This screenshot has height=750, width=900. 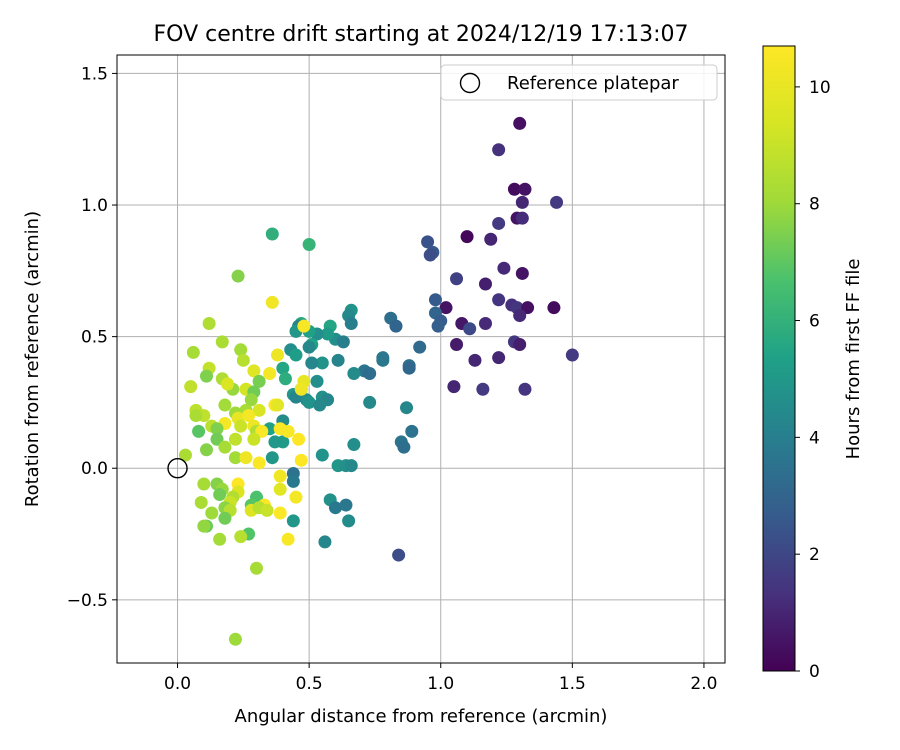 What do you see at coordinates (814, 555) in the screenshot?
I see `colorbar-tick-label: 2` at bounding box center [814, 555].